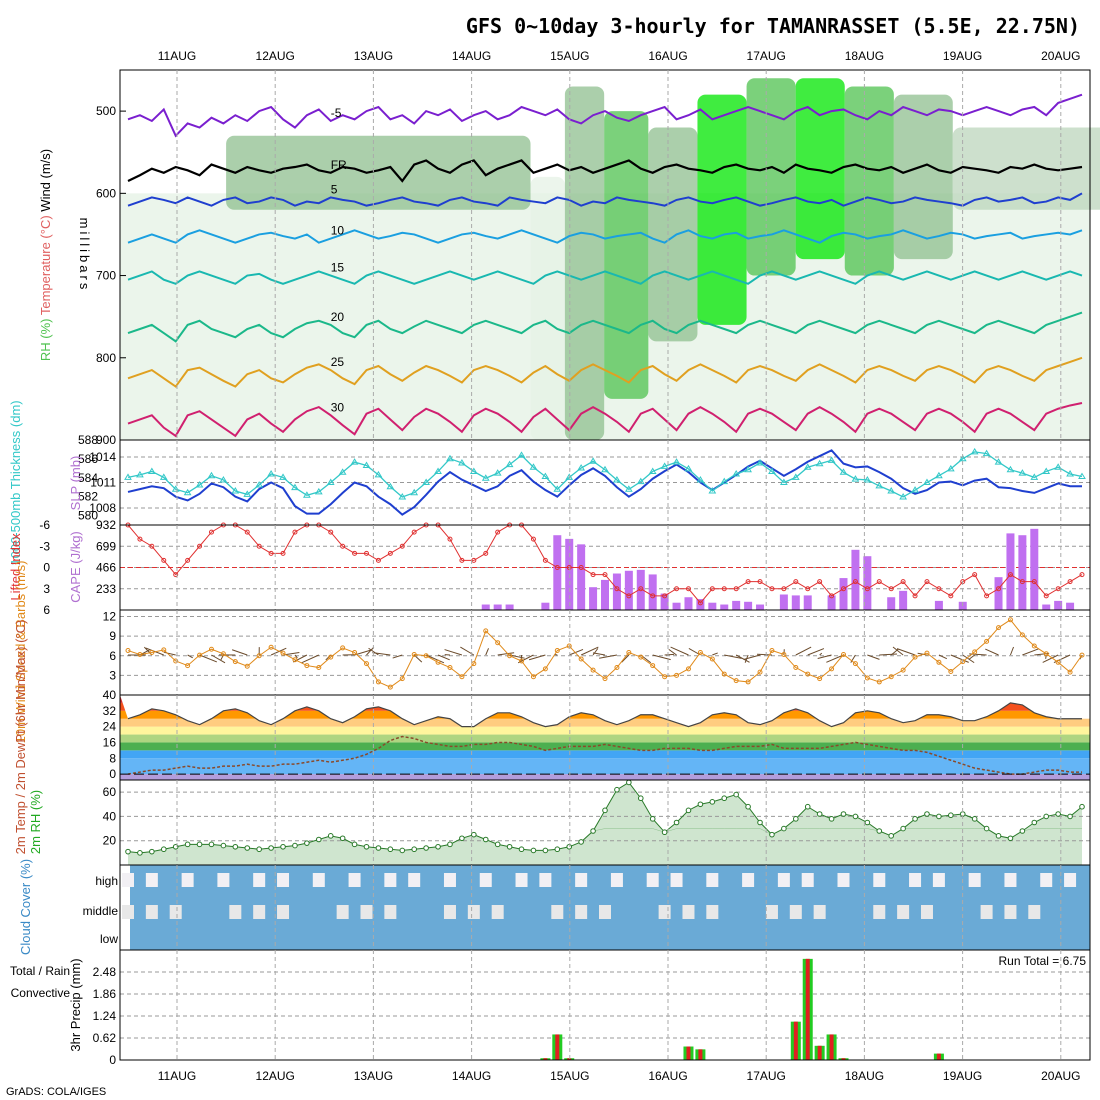  I want to click on wind-tick-label: 6, so click(112, 656).